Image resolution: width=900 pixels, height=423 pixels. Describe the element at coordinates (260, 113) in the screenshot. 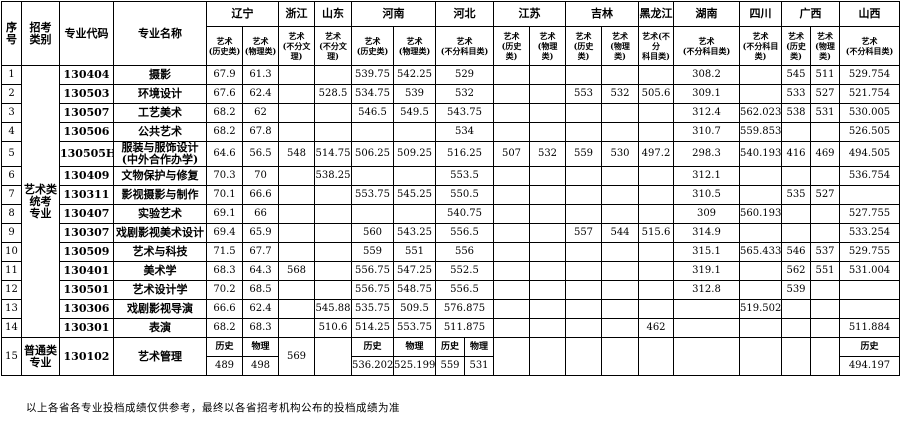

I see `score-cell: 62` at that location.